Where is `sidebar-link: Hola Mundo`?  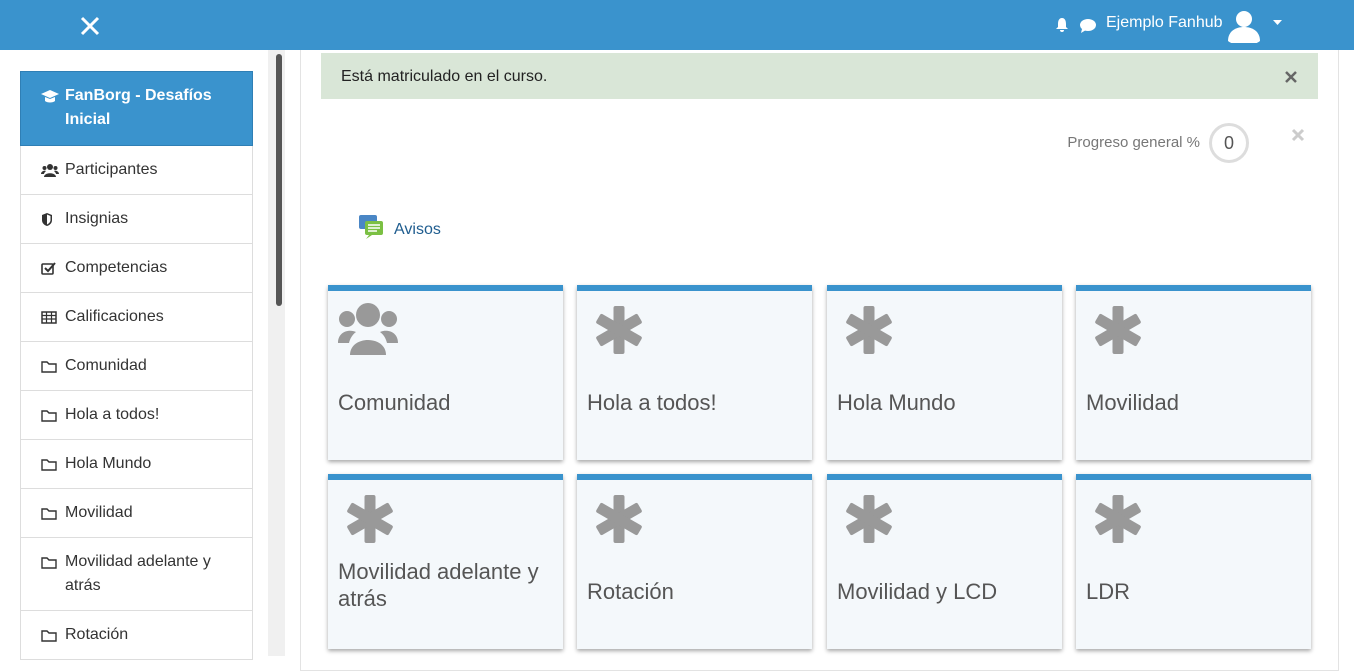 sidebar-link: Hola Mundo is located at coordinates (136, 464).